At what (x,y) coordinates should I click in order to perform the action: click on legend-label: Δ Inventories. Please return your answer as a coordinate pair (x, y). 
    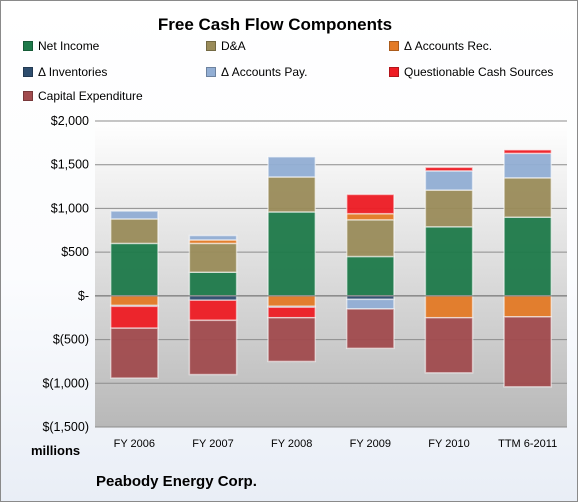
    Looking at the image, I should click on (73, 72).